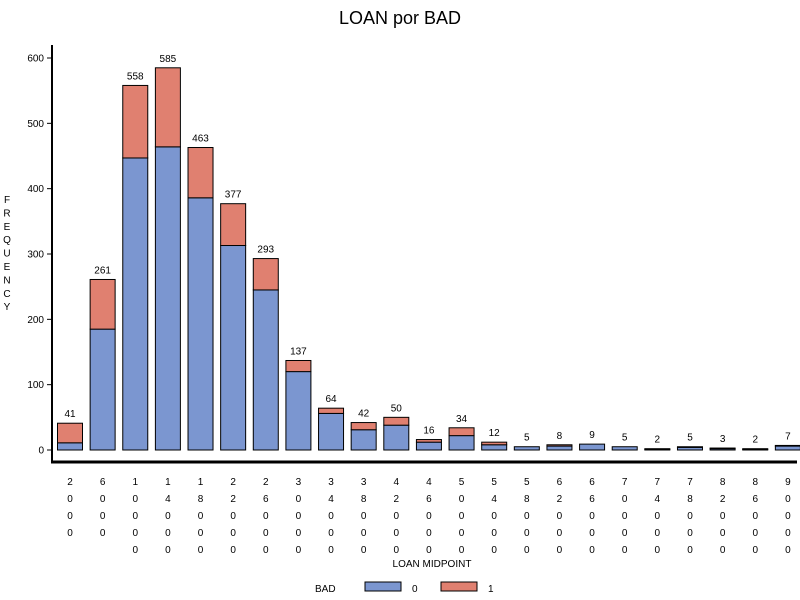  I want to click on bar-total-label: 558, so click(135, 76).